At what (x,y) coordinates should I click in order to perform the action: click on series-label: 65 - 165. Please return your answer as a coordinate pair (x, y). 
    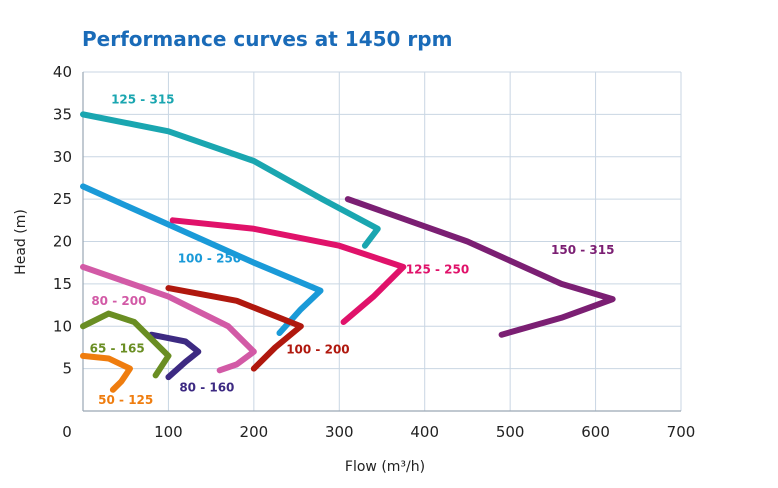
    Looking at the image, I should click on (117, 349).